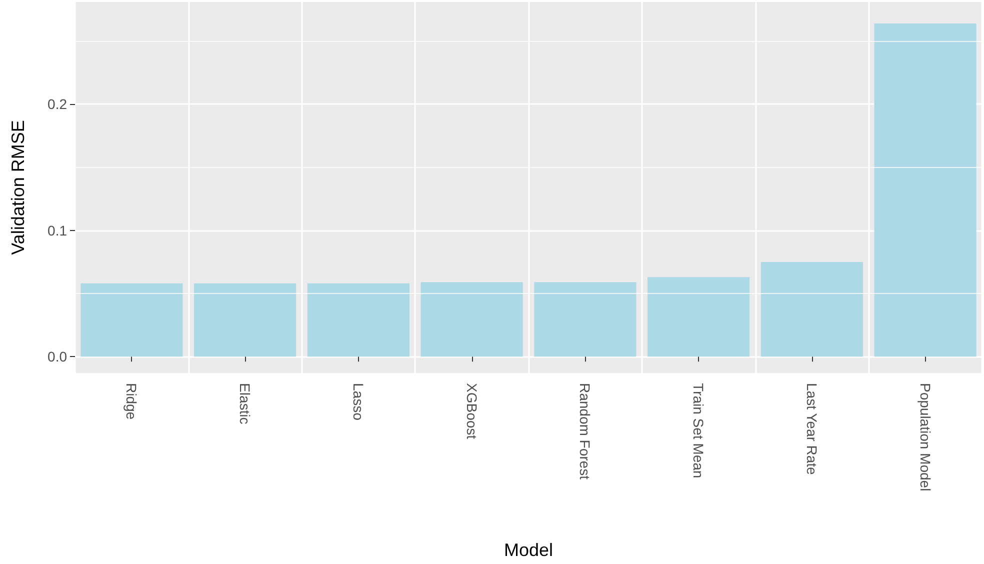 Image resolution: width=984 pixels, height=564 pixels. What do you see at coordinates (58, 104) in the screenshot?
I see `y-tick-label: 0.2` at bounding box center [58, 104].